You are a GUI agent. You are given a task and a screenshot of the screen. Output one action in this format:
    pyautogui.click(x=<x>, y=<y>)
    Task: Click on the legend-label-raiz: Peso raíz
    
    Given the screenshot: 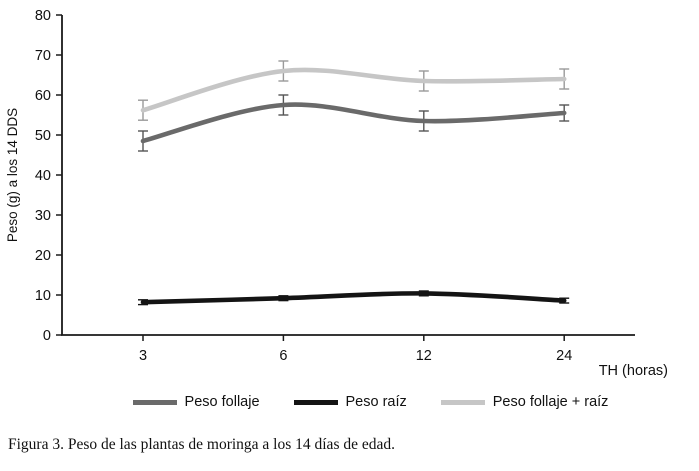 What is the action you would take?
    pyautogui.click(x=376, y=402)
    